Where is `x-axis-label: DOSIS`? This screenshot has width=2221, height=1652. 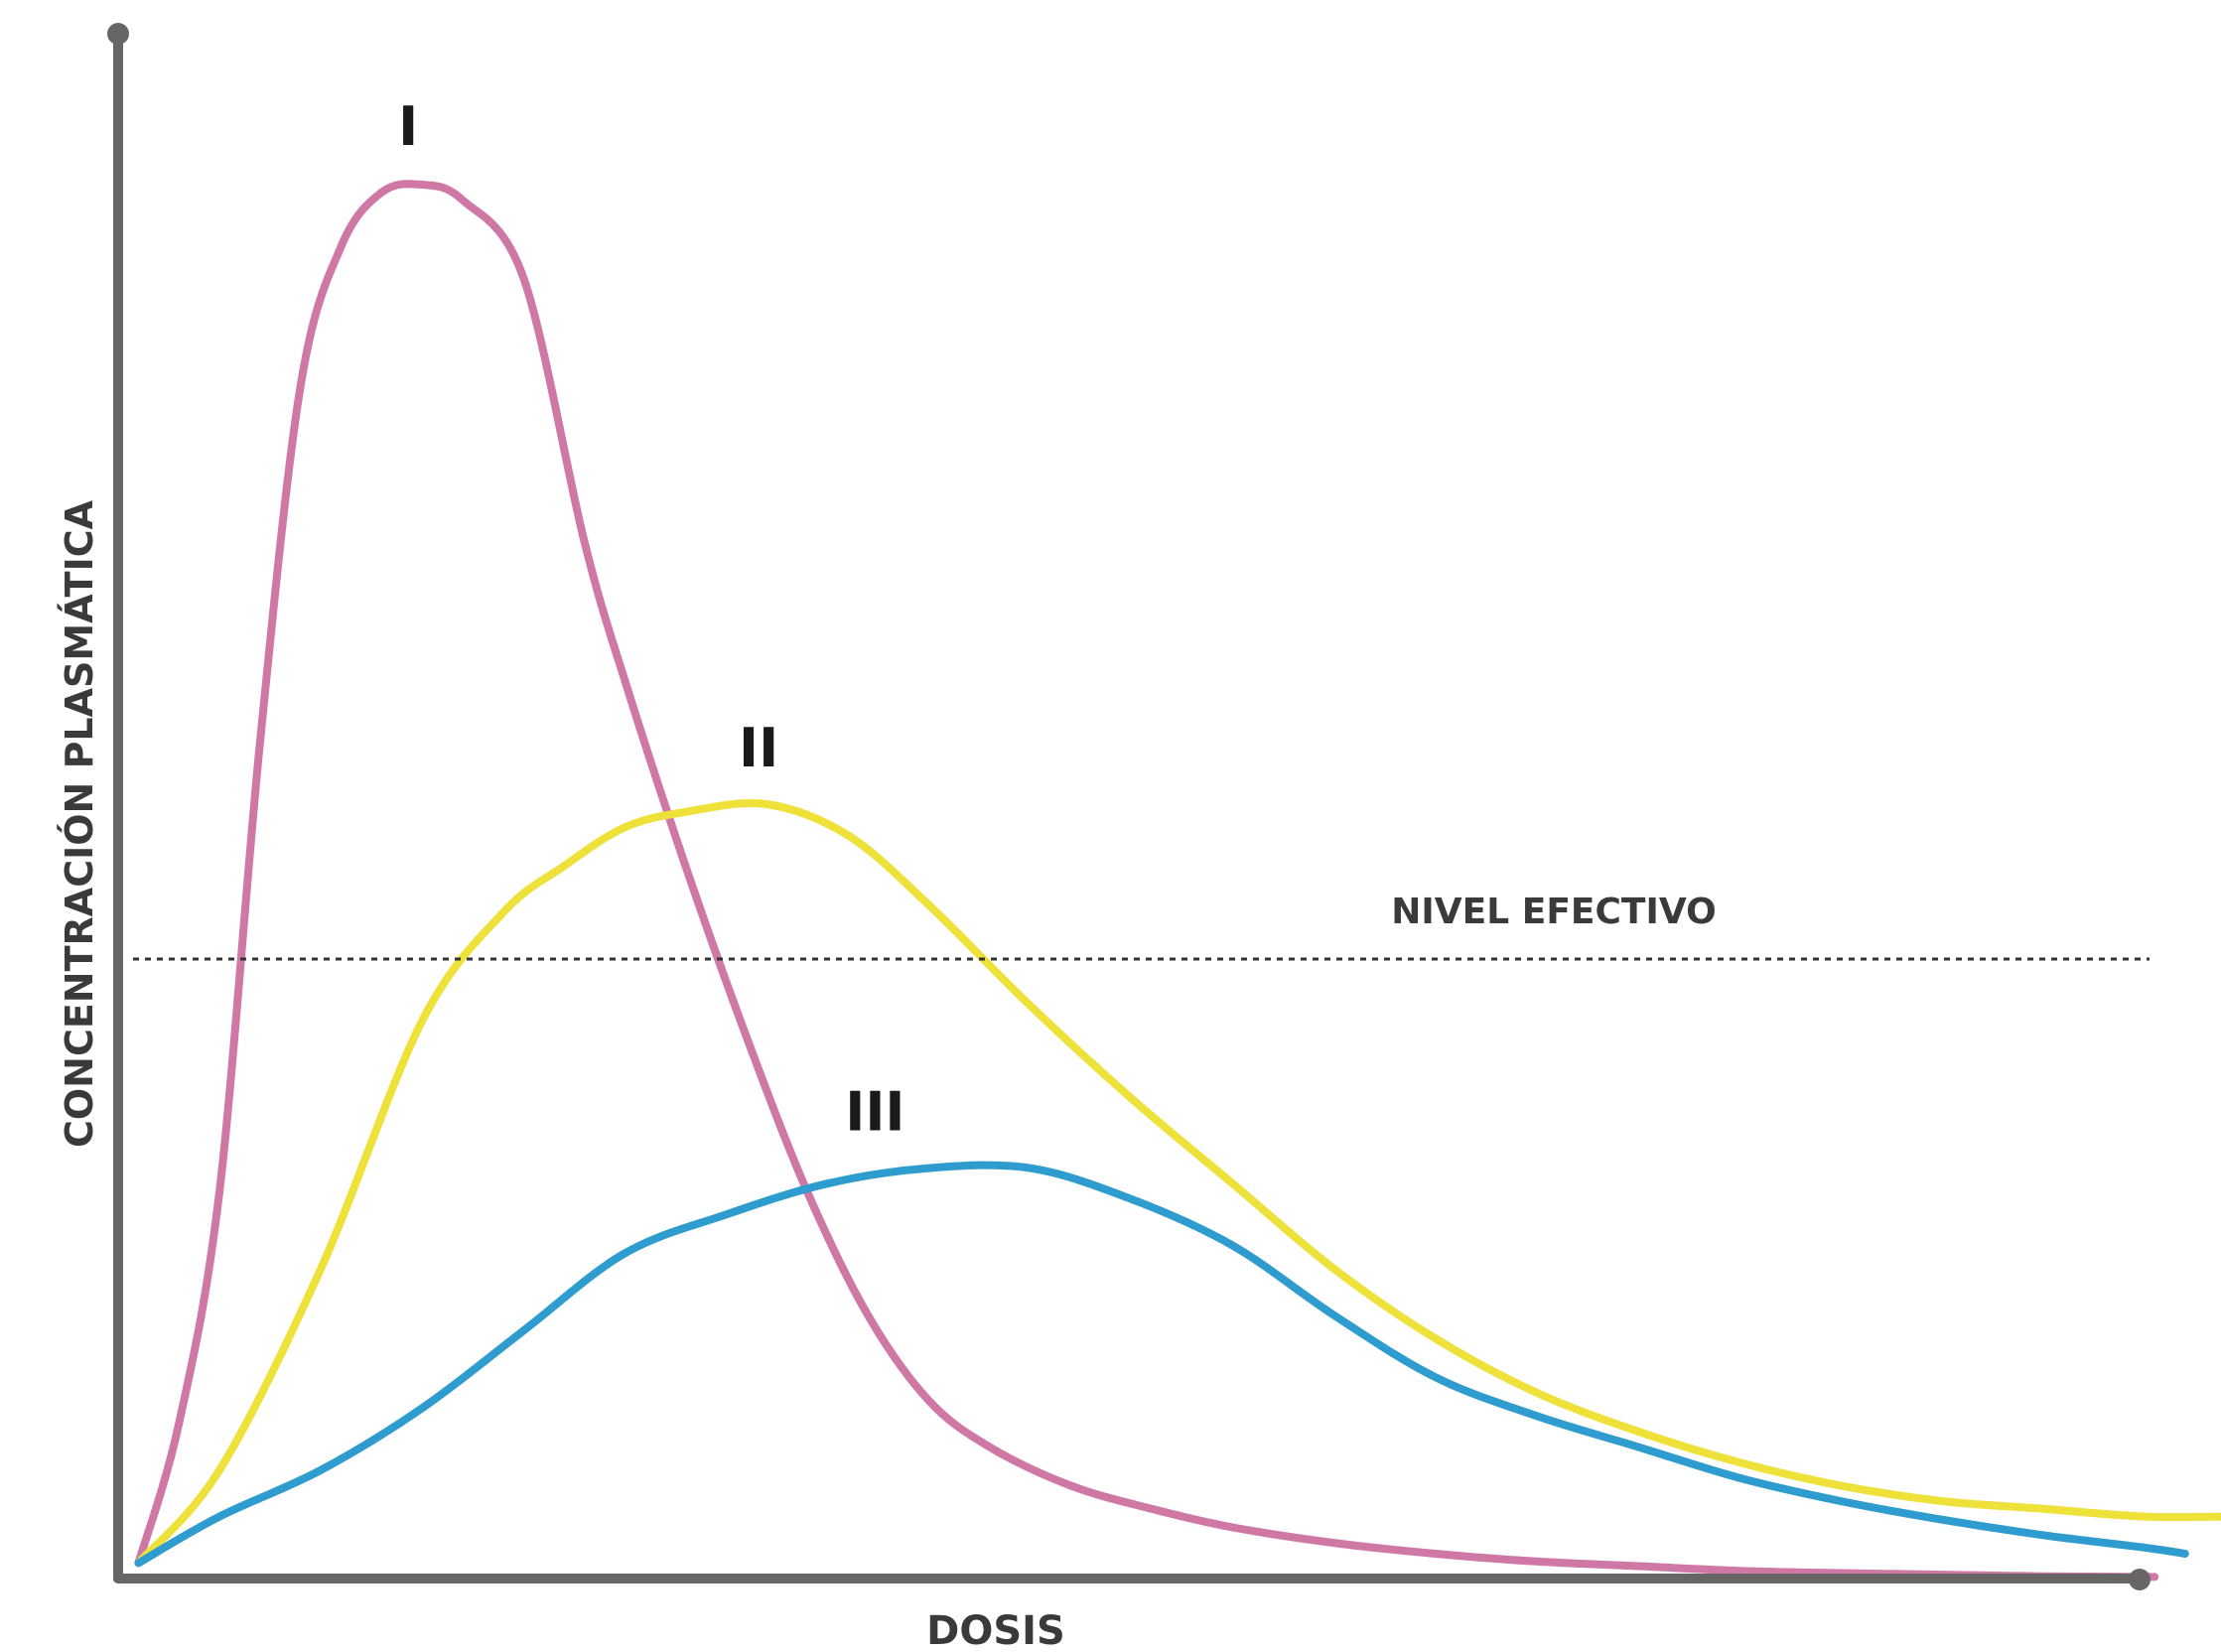 x-axis-label: DOSIS is located at coordinates (996, 1627).